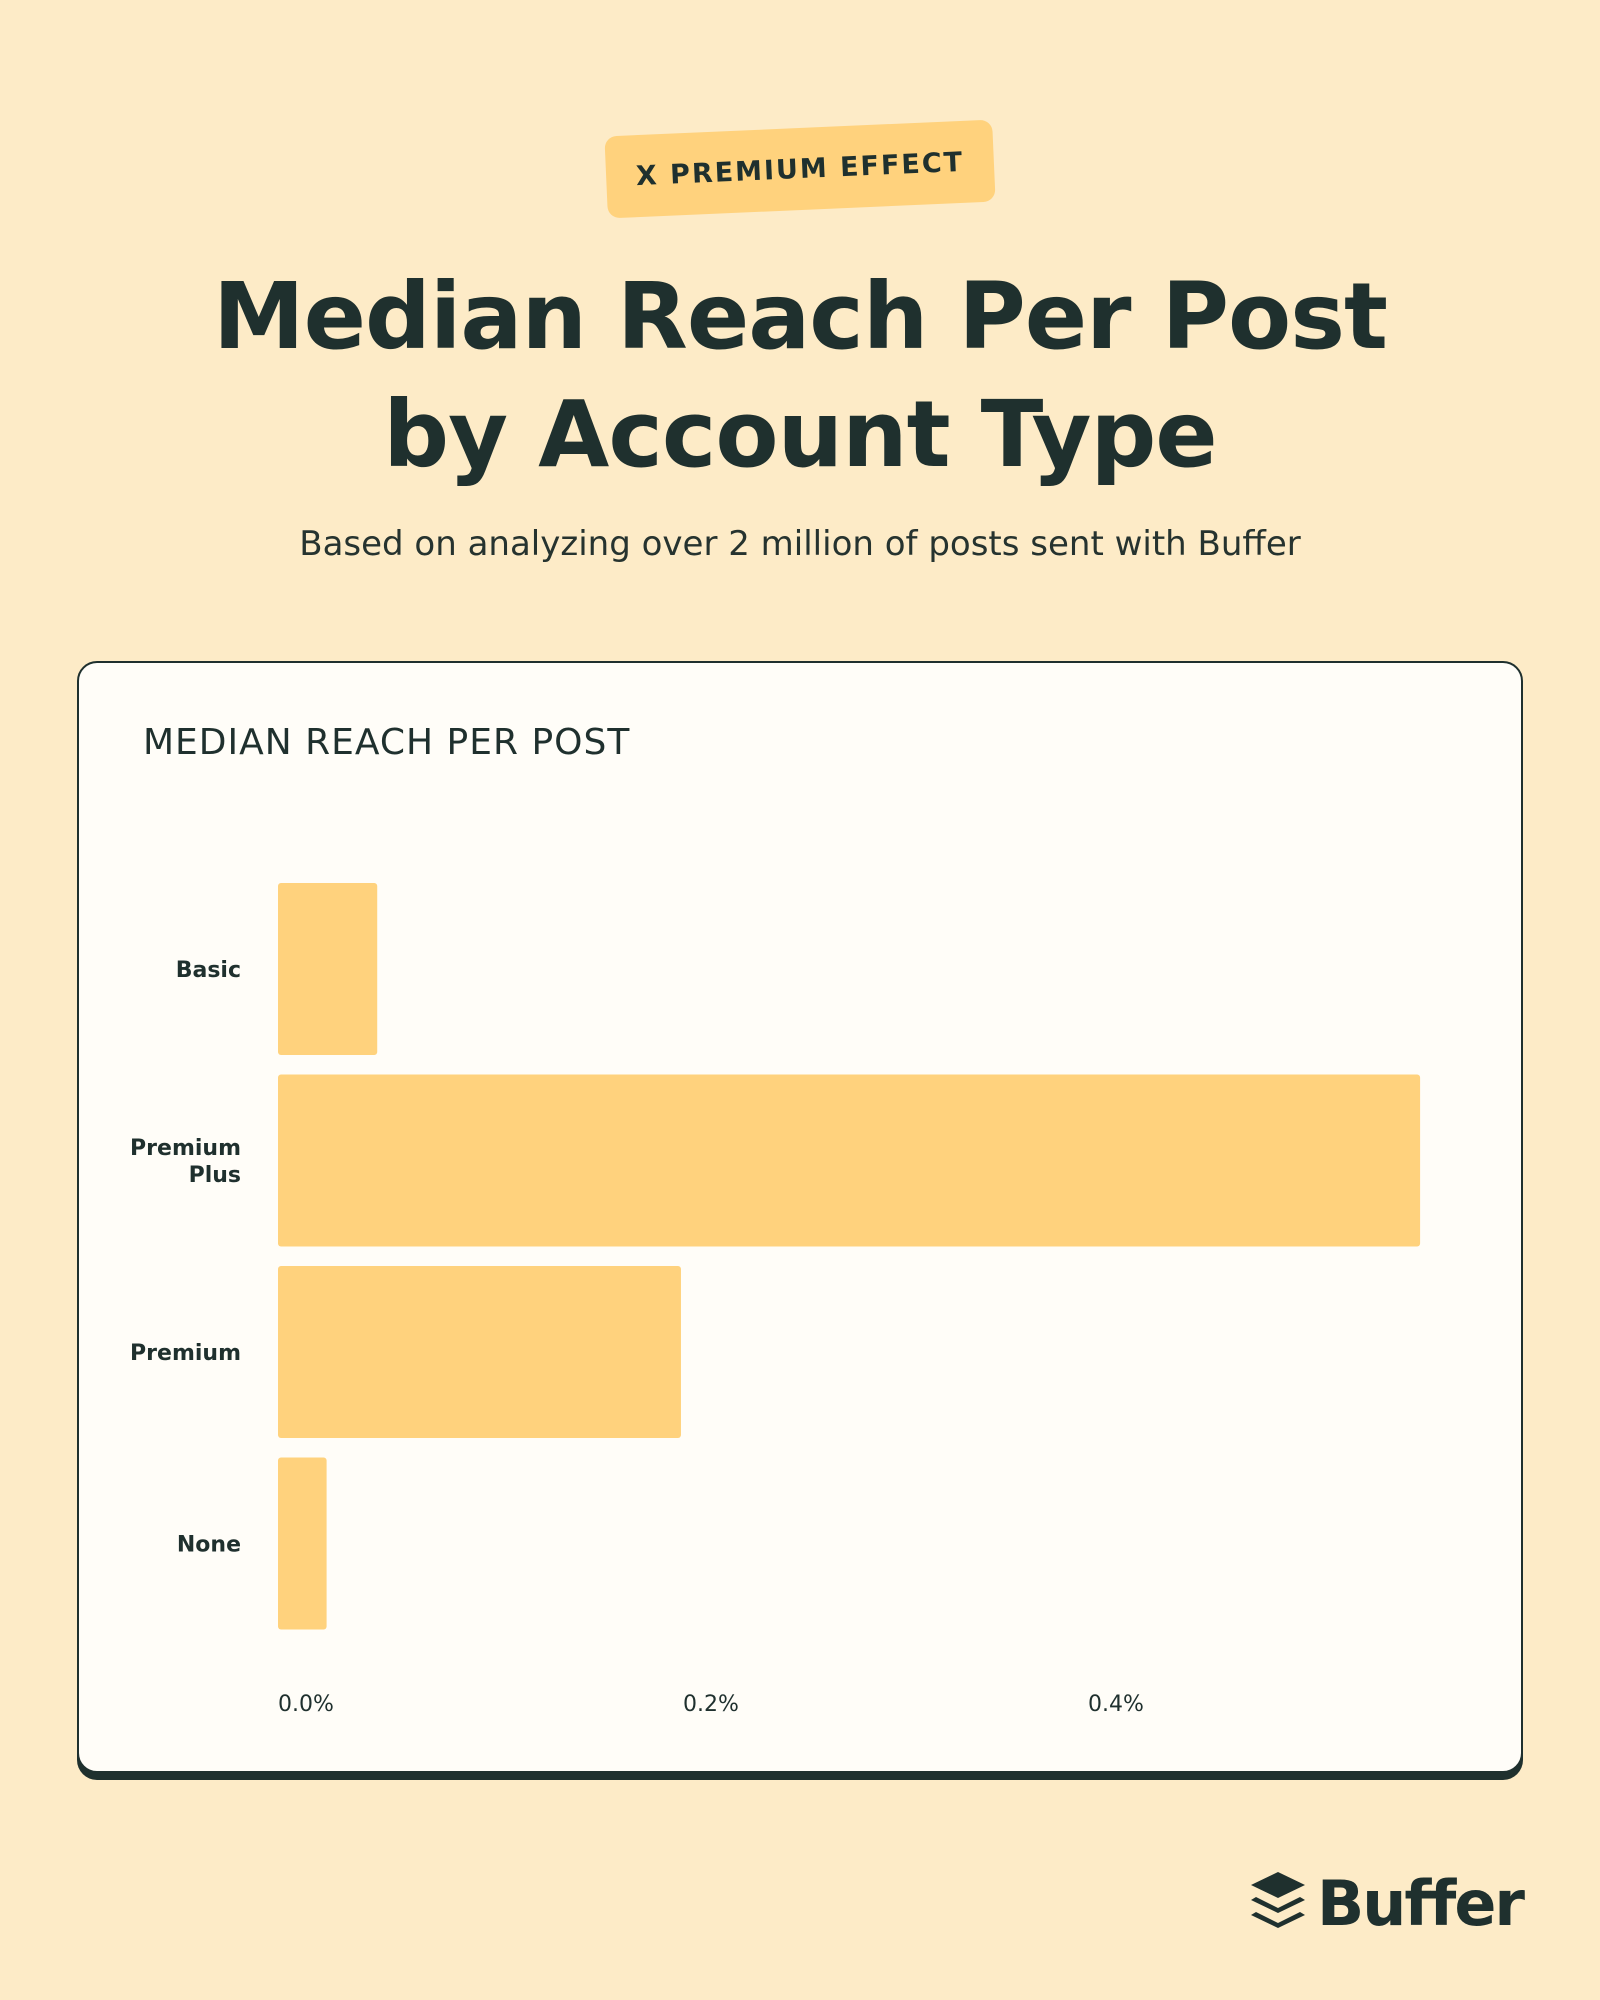 The height and width of the screenshot is (2000, 1600). I want to click on x-tick-label: 0.4%, so click(1116, 1704).